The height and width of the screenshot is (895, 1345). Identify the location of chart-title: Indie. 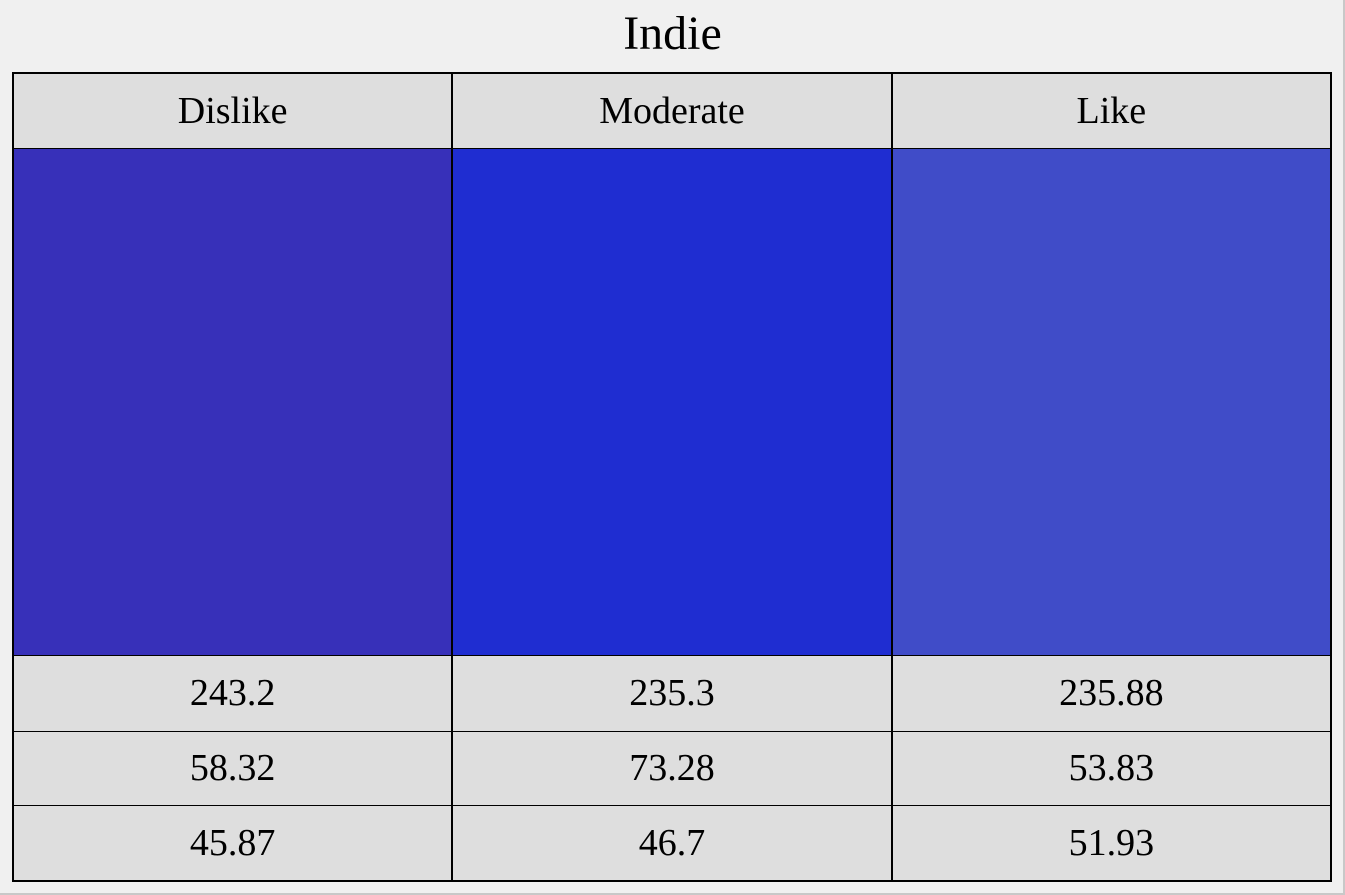
(672, 33).